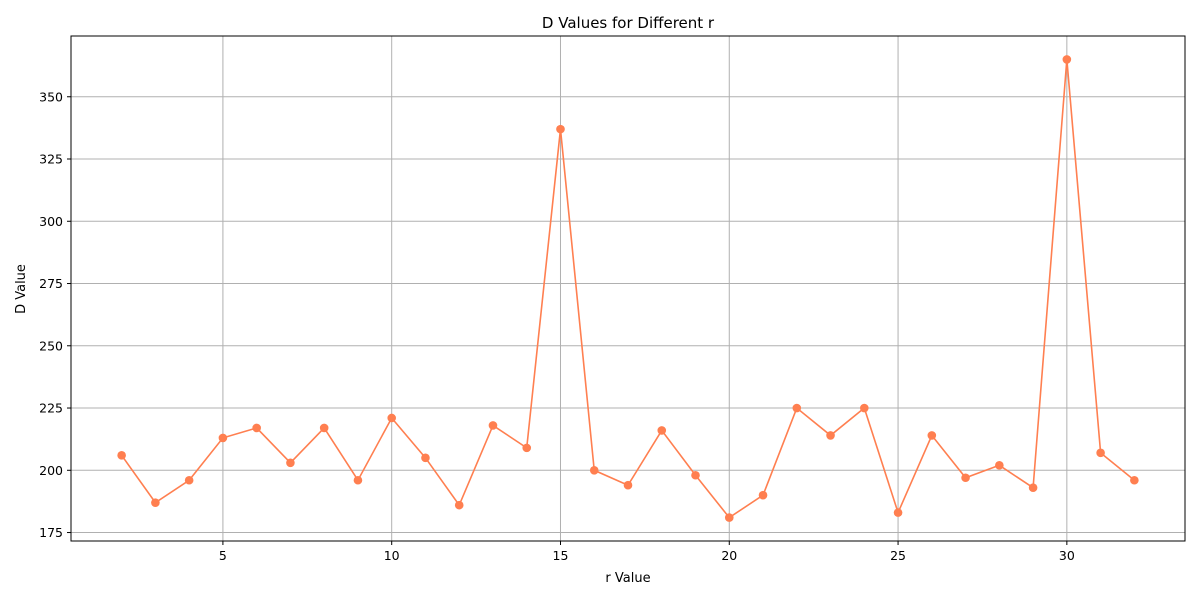  I want to click on x-axis-label: r Value, so click(627, 578).